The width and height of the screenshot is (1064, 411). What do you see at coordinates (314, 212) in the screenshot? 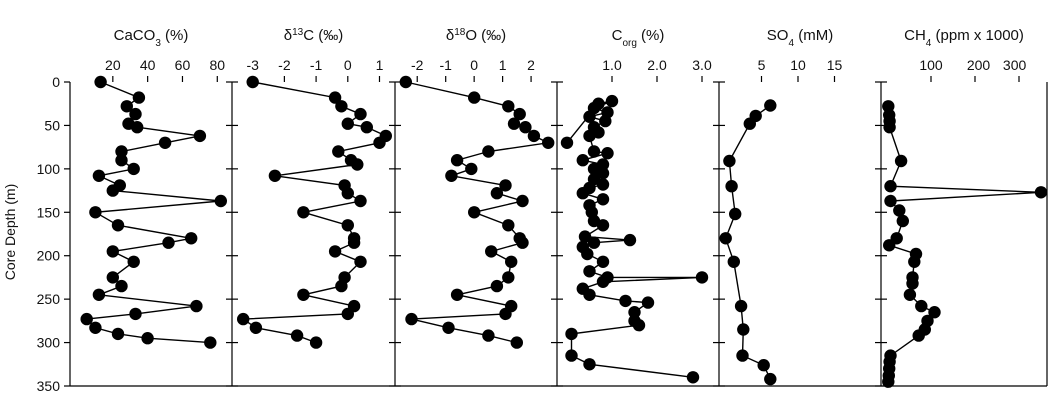
I see `series-line-d13c` at bounding box center [314, 212].